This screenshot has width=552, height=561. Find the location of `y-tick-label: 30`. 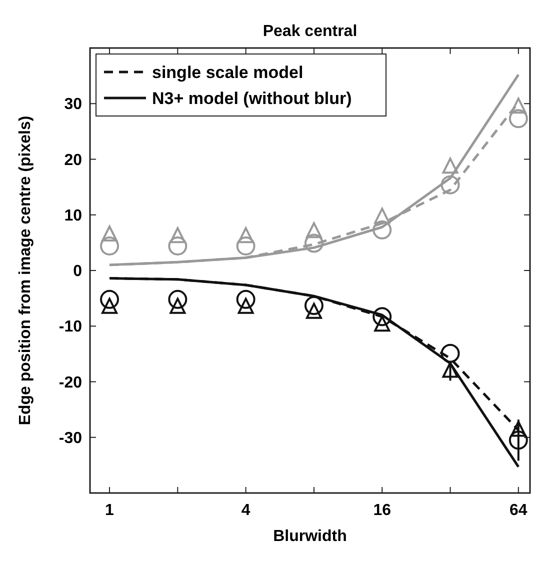

y-tick-label: 30 is located at coordinates (73, 105).